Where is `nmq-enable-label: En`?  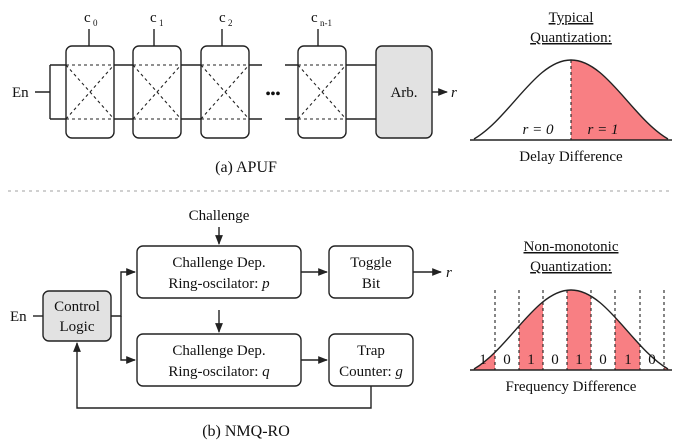
nmq-enable-label: En is located at coordinates (18, 317).